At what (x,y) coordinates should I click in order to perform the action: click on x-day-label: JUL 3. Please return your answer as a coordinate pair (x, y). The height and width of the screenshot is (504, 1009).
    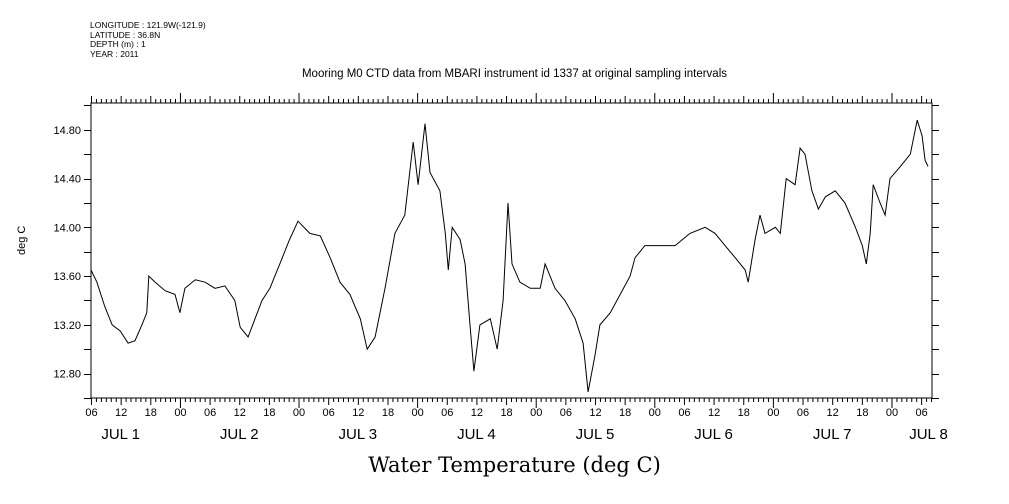
    Looking at the image, I should click on (358, 434).